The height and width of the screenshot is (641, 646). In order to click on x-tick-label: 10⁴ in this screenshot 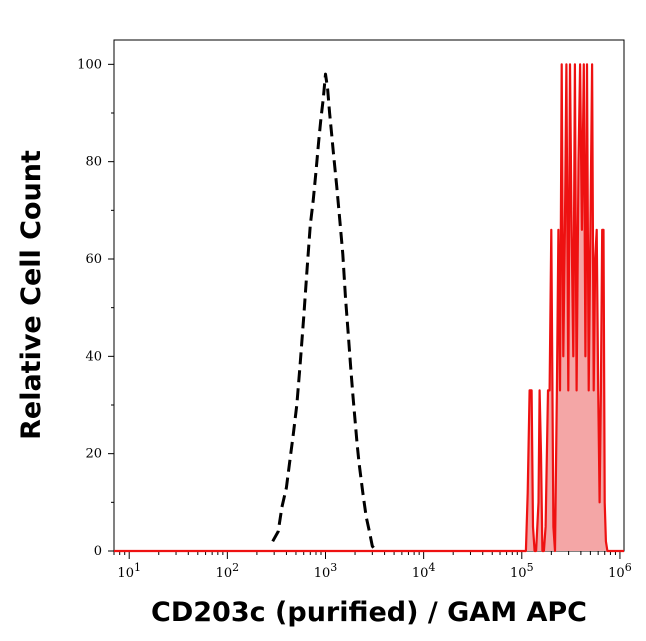, I will do `click(424, 571)`.